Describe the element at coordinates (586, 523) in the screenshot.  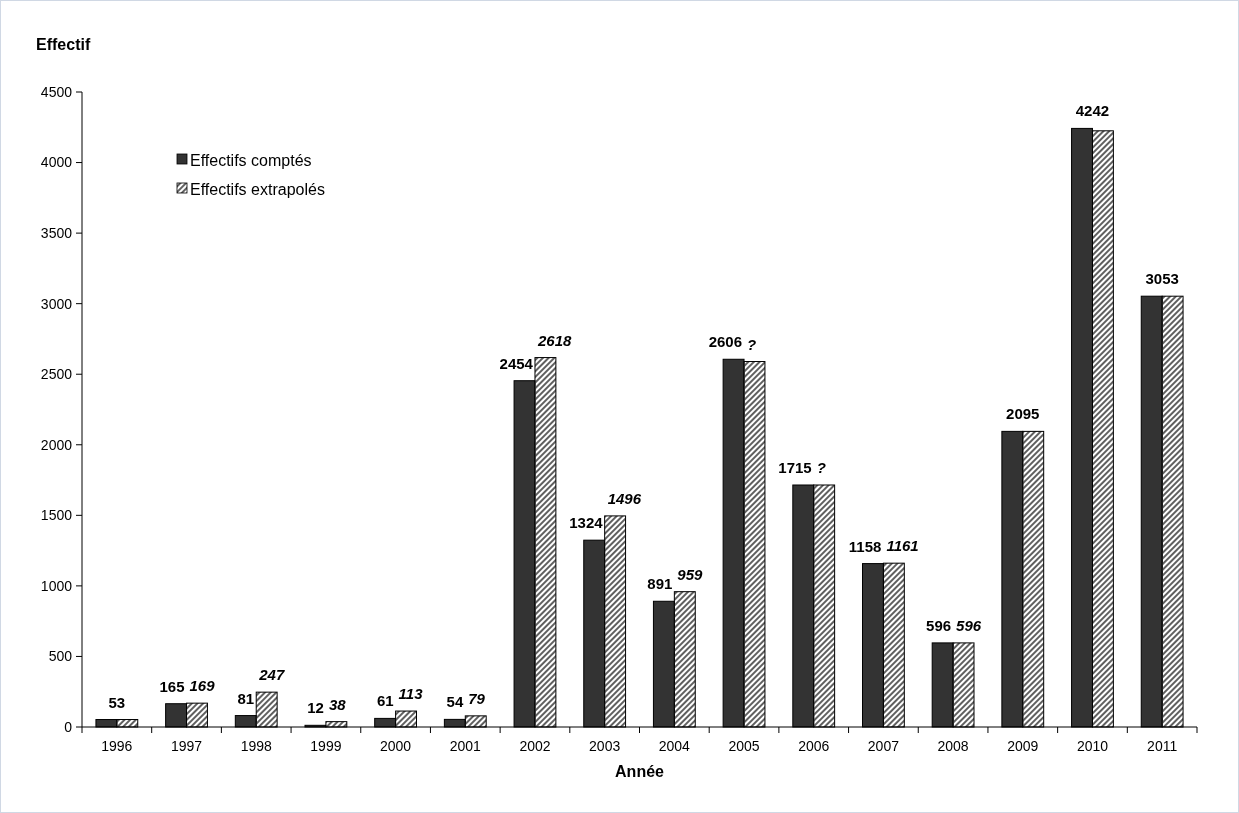
I see `data-label: 1324` at that location.